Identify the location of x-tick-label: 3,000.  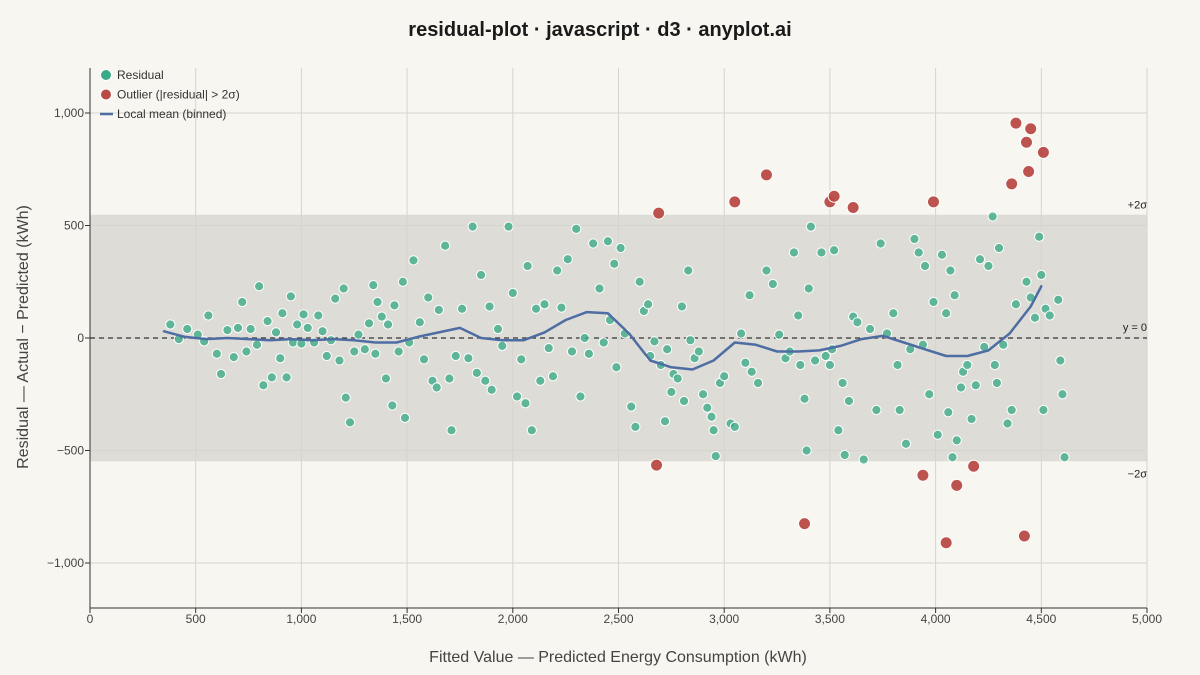
(724, 619).